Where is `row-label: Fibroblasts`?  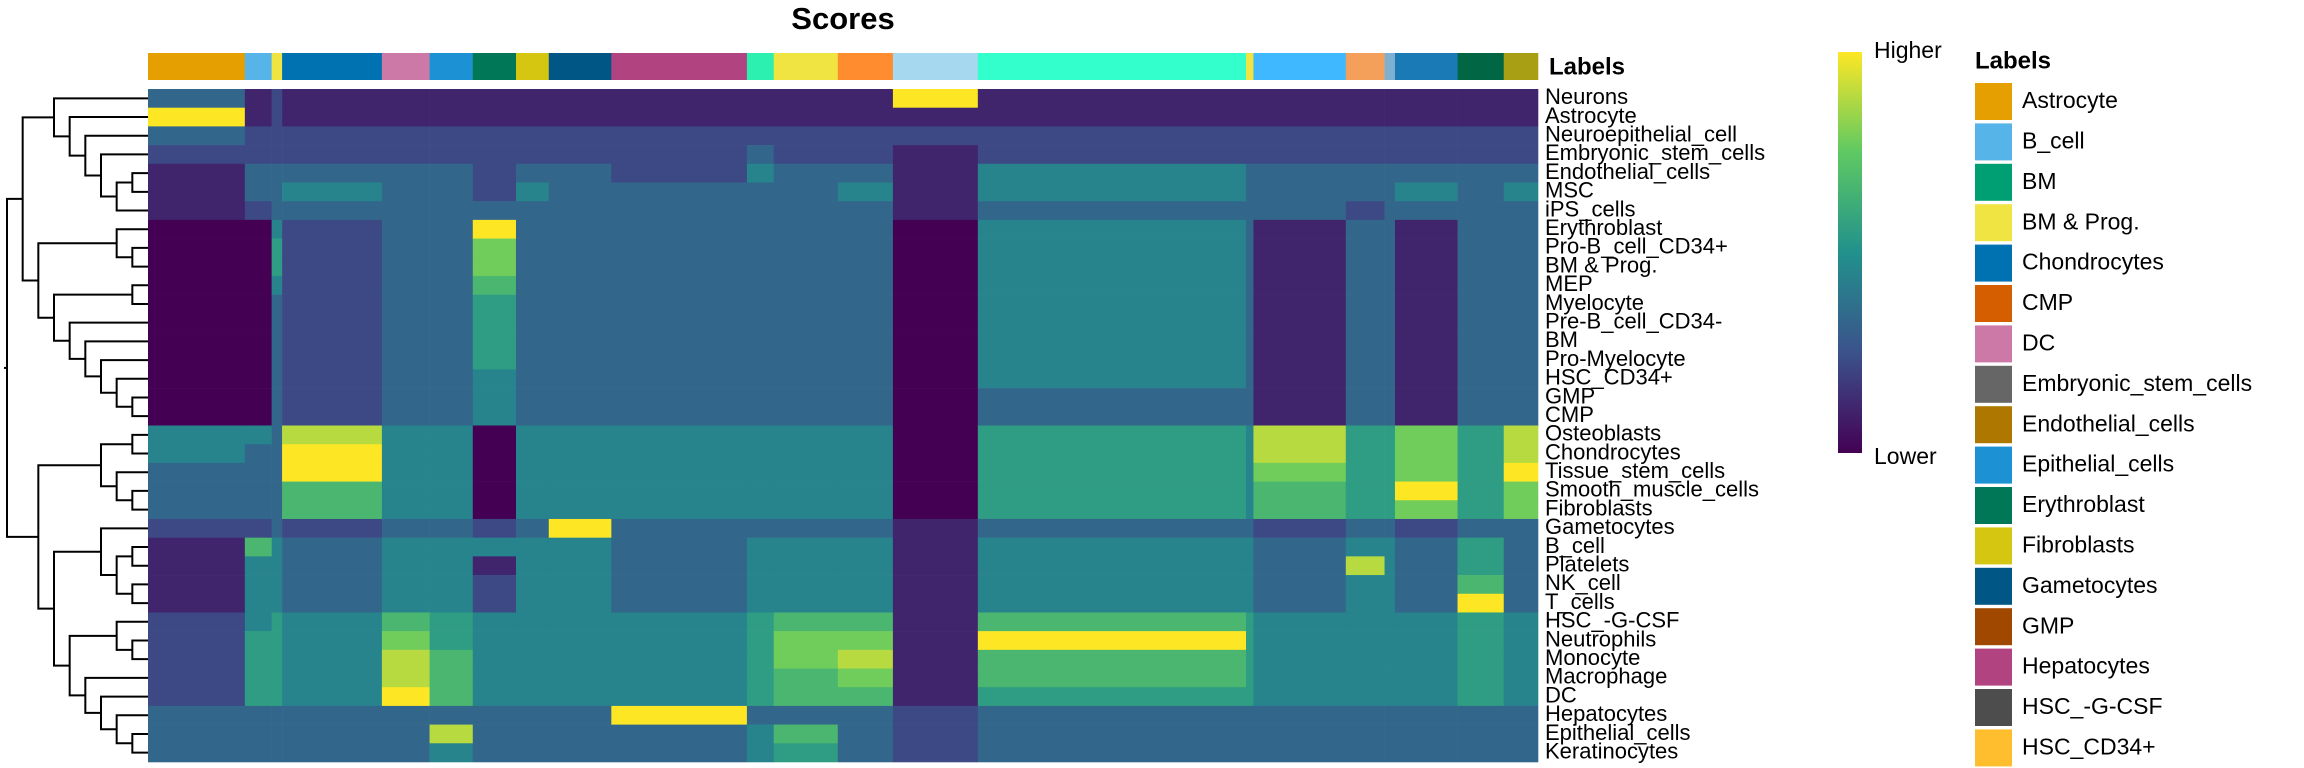
row-label: Fibroblasts is located at coordinates (1599, 507).